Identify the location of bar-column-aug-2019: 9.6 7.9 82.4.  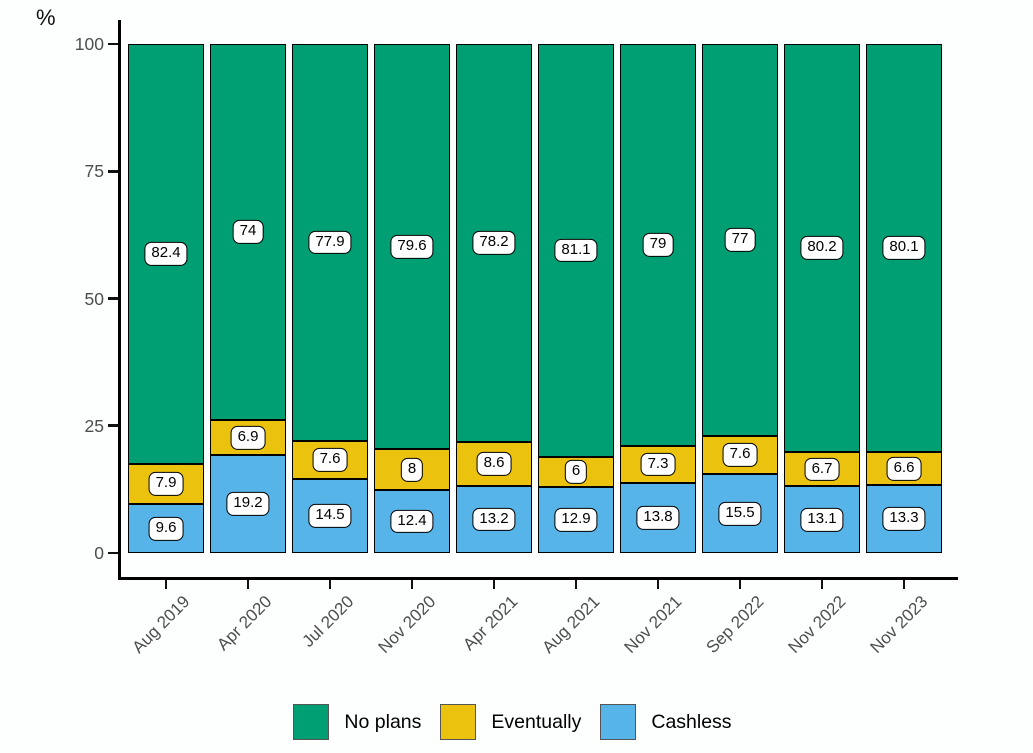
(166, 298).